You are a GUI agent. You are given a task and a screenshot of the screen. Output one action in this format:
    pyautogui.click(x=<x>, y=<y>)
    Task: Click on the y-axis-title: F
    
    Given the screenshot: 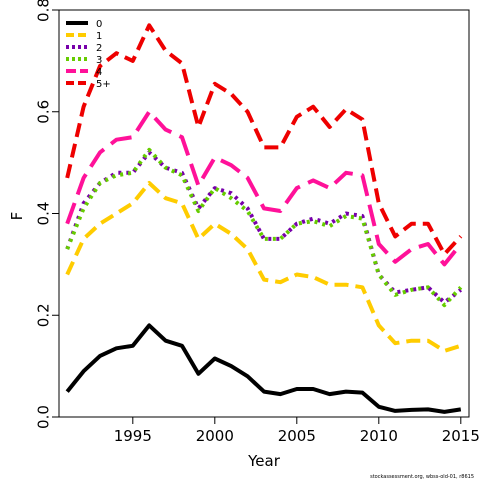 What is the action you would take?
    pyautogui.click(x=17, y=216)
    